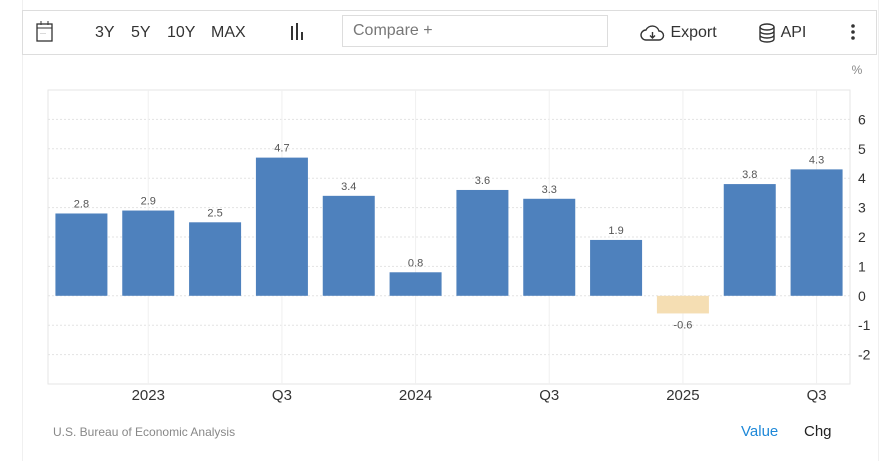 Image resolution: width=893 pixels, height=461 pixels. What do you see at coordinates (857, 70) in the screenshot?
I see `unit-label: %` at bounding box center [857, 70].